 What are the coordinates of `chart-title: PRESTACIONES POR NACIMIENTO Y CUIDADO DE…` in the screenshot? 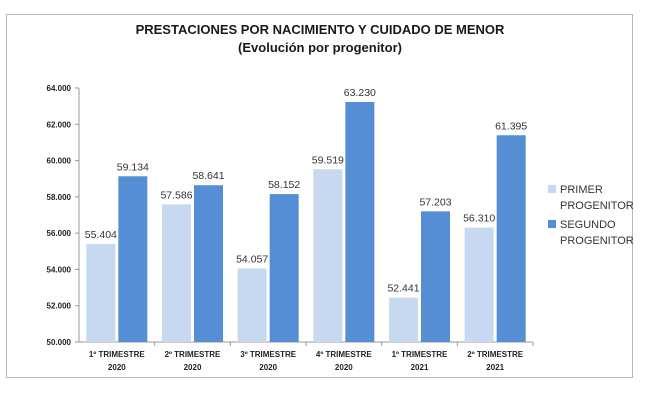 It's located at (320, 29).